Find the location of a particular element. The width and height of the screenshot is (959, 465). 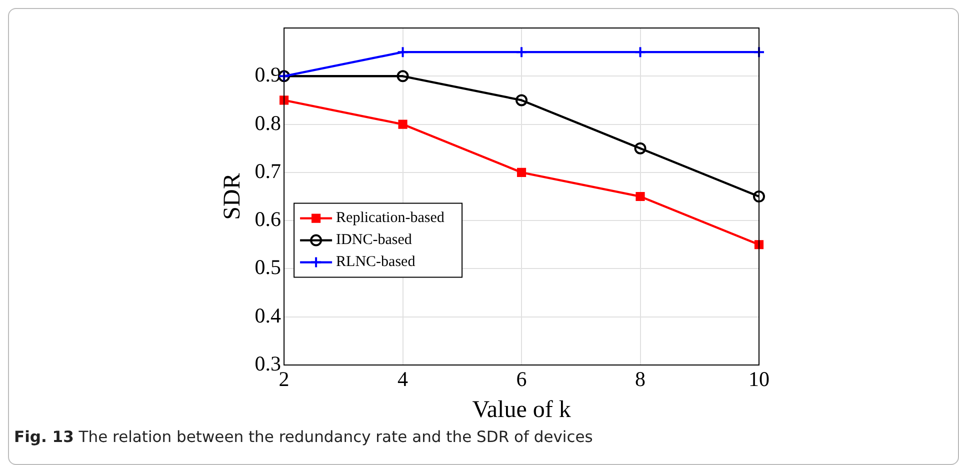

y-tick-label: 0.3 is located at coordinates (268, 364).